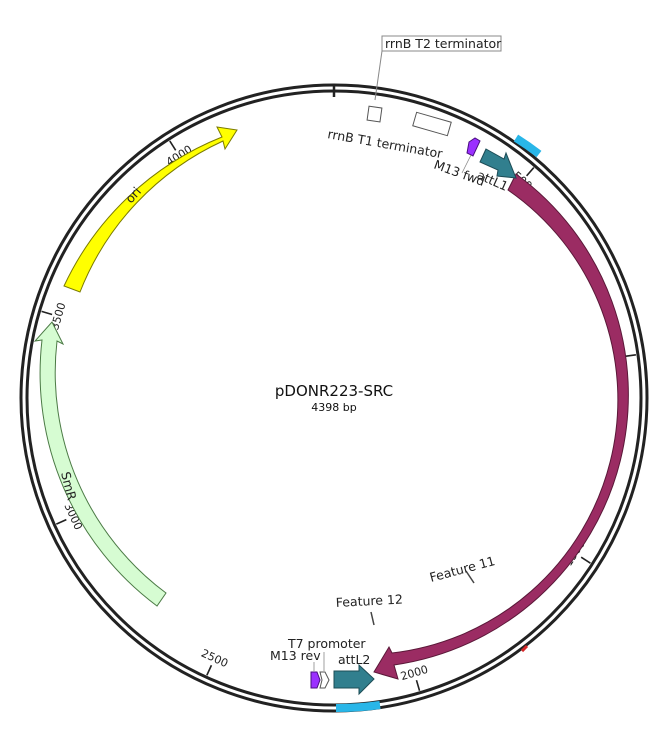 The image size is (667, 742). I want to click on ori-feature, so click(150, 209).